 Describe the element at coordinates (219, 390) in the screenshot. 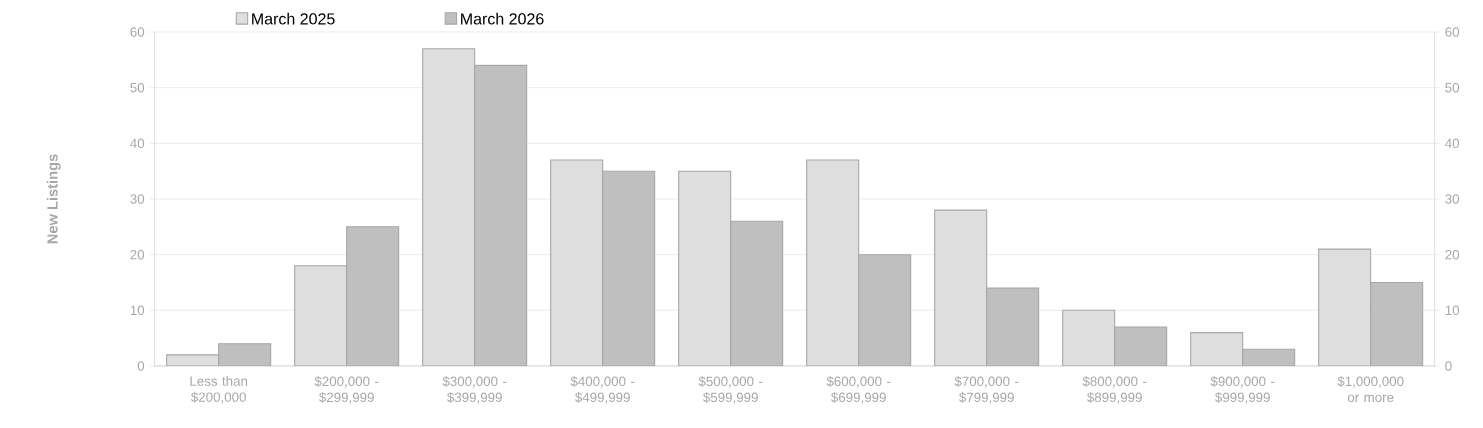

I see `x-tick-label: Less than $200,000` at that location.